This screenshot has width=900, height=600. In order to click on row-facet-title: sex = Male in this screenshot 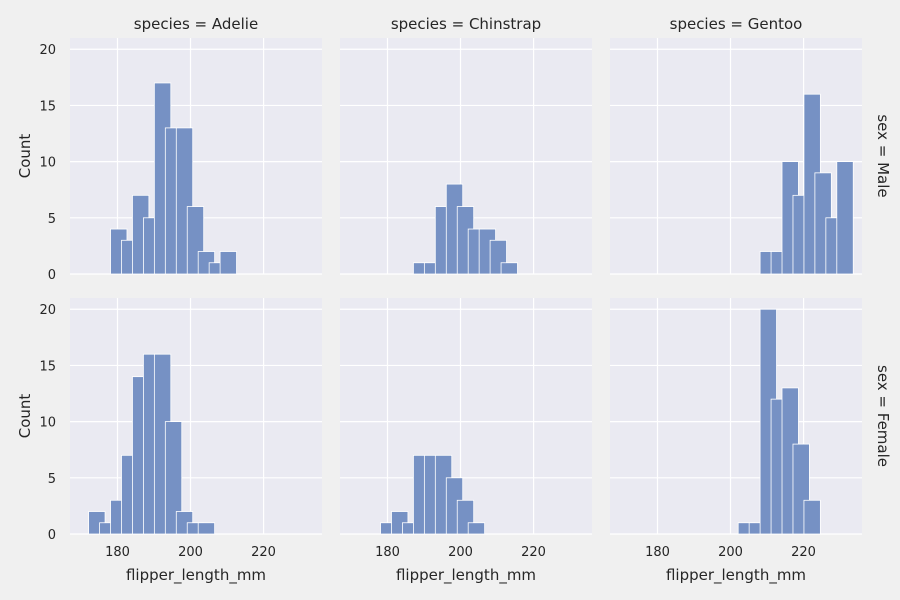, I will do `click(883, 155)`.